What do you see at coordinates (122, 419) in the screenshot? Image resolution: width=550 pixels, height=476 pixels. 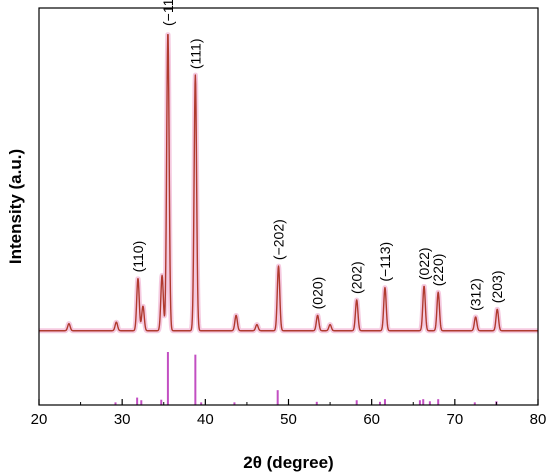 I see `x-tick-label: 30` at bounding box center [122, 419].